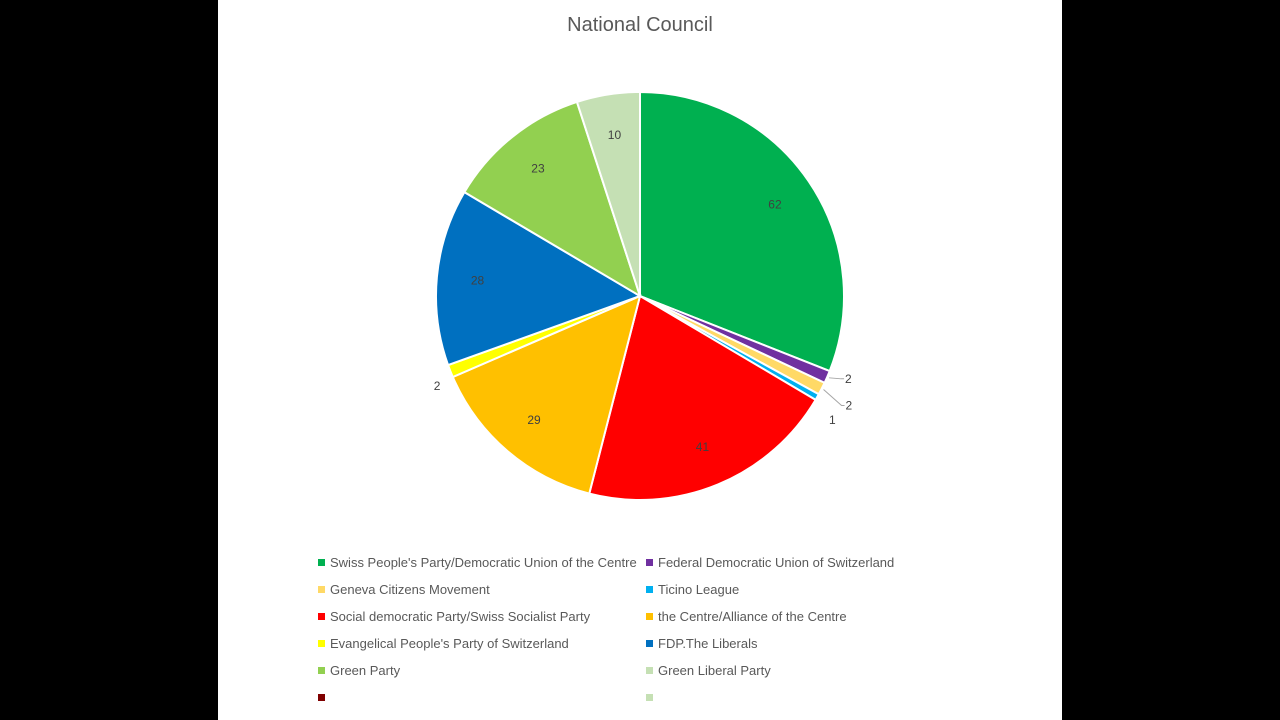 The height and width of the screenshot is (720, 1280). I want to click on legend-item: Ticino League, so click(692, 589).